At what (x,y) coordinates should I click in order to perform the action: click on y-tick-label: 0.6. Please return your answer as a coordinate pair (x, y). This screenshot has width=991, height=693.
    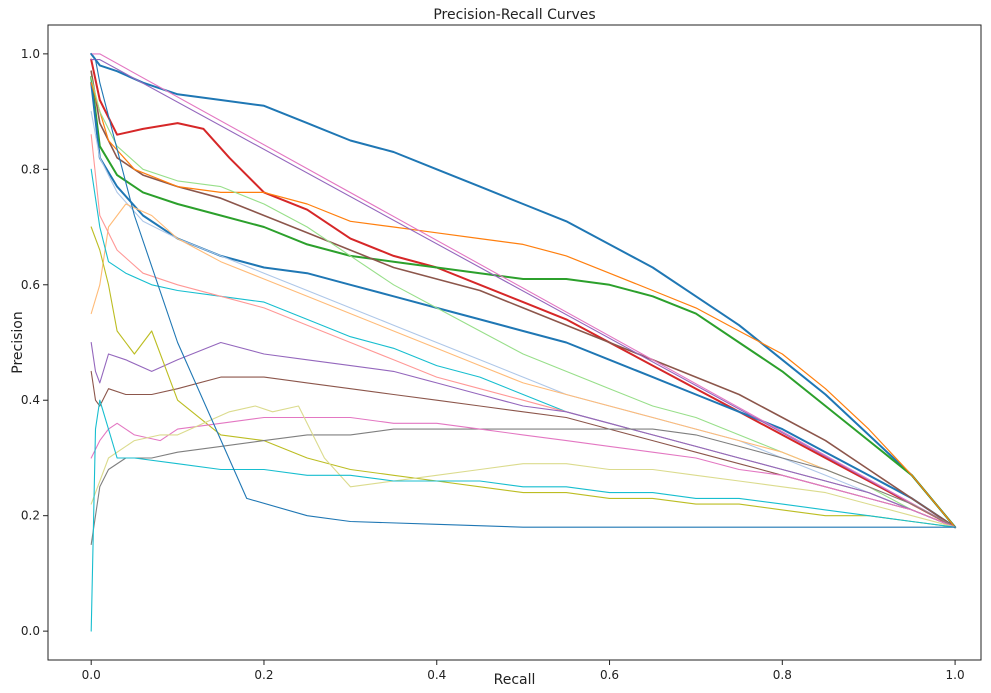
    Looking at the image, I should click on (30, 285).